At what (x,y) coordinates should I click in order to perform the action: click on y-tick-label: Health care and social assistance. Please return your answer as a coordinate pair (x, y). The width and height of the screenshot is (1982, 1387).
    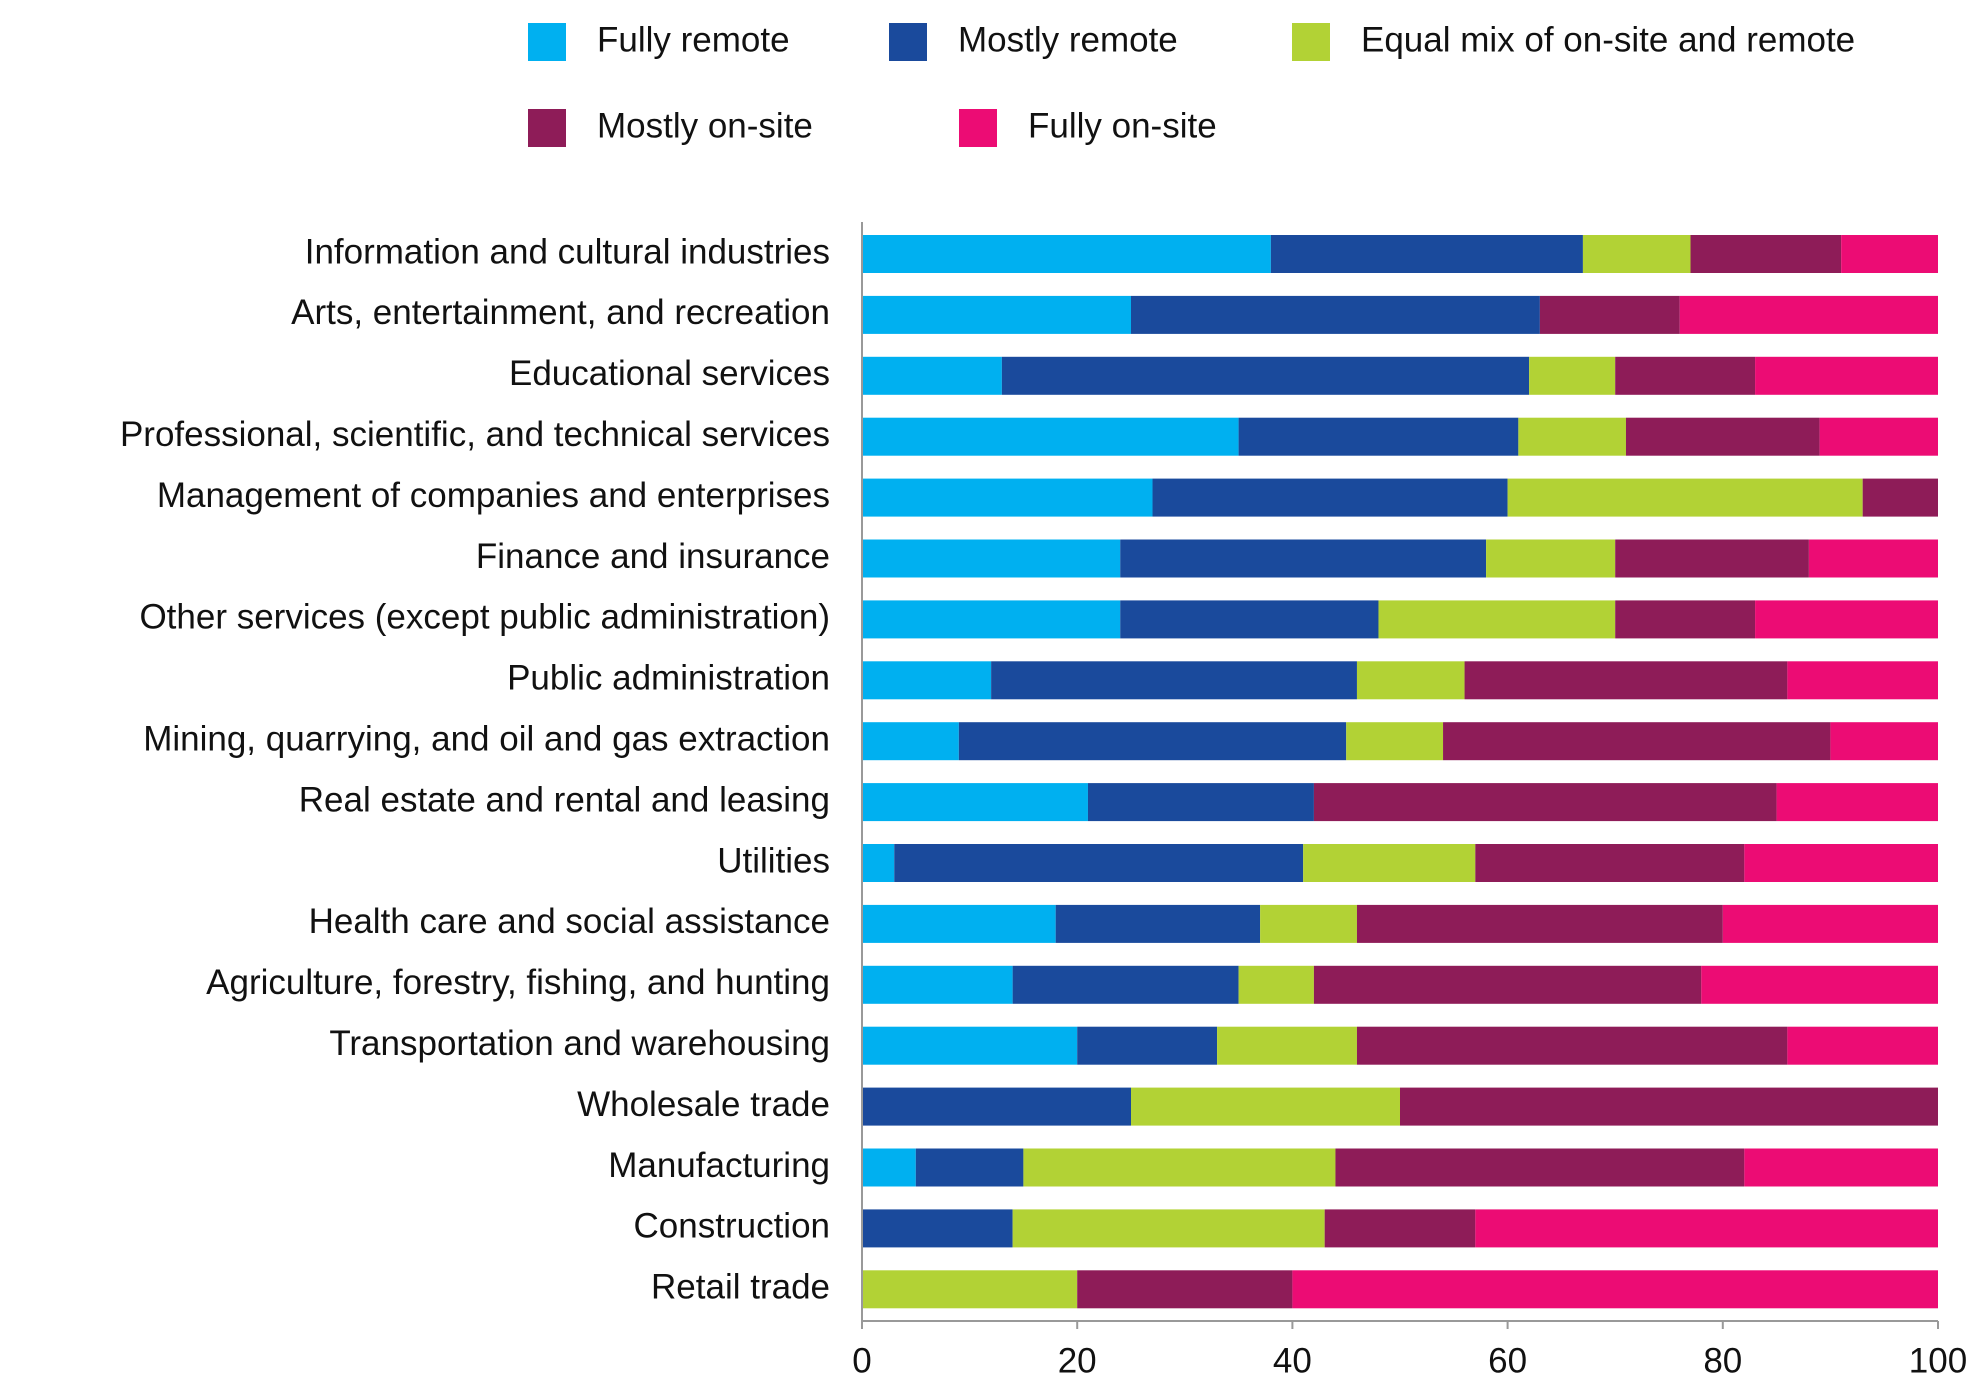
    Looking at the image, I should click on (569, 921).